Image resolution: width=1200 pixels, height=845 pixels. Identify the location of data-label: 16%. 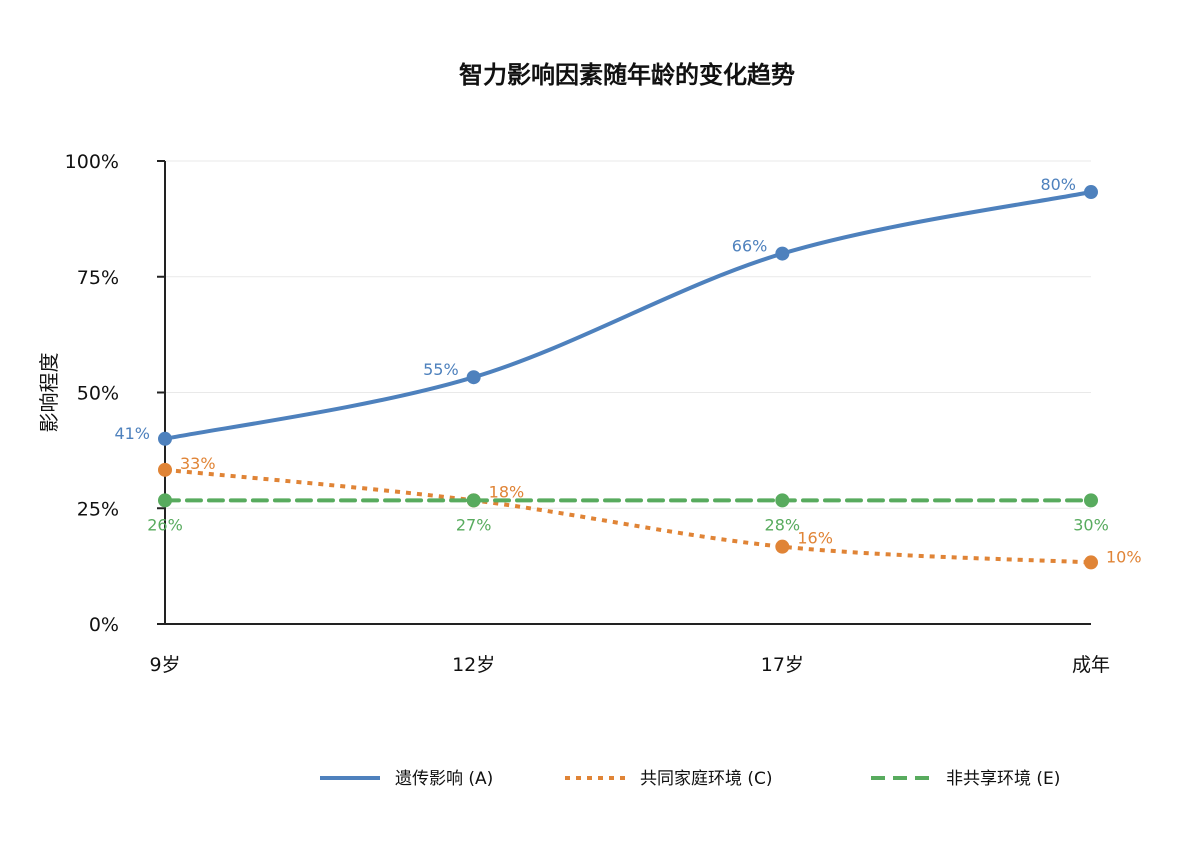
(815, 538).